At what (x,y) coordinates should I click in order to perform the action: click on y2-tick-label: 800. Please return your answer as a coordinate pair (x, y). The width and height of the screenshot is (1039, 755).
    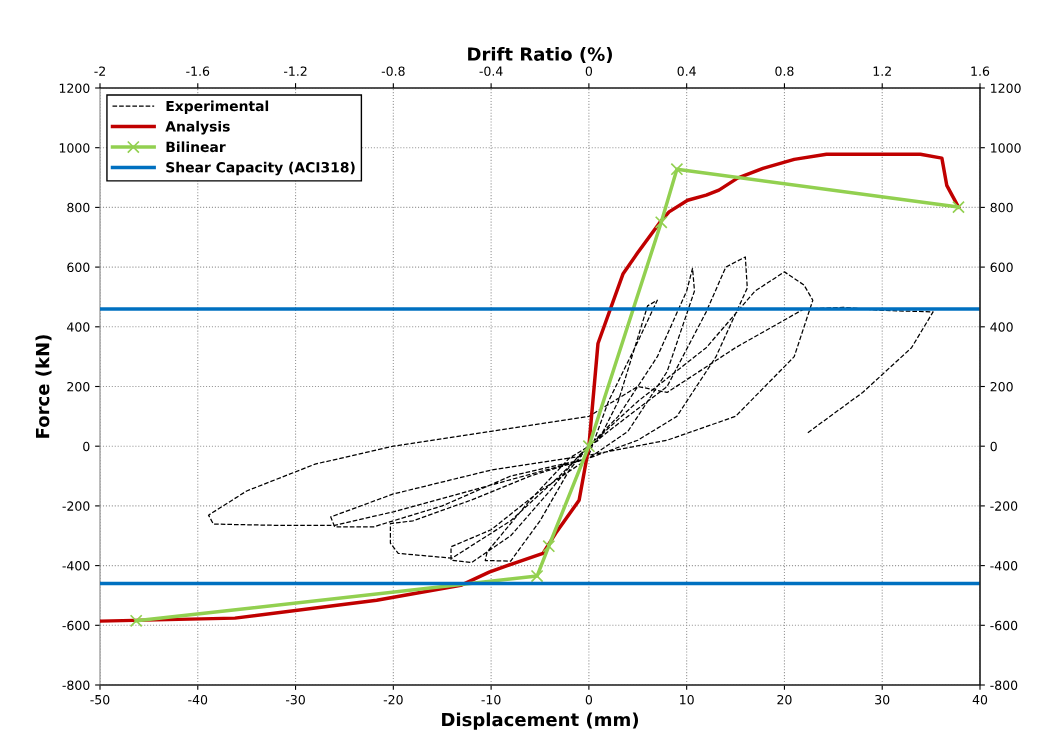
    Looking at the image, I should click on (1001, 207).